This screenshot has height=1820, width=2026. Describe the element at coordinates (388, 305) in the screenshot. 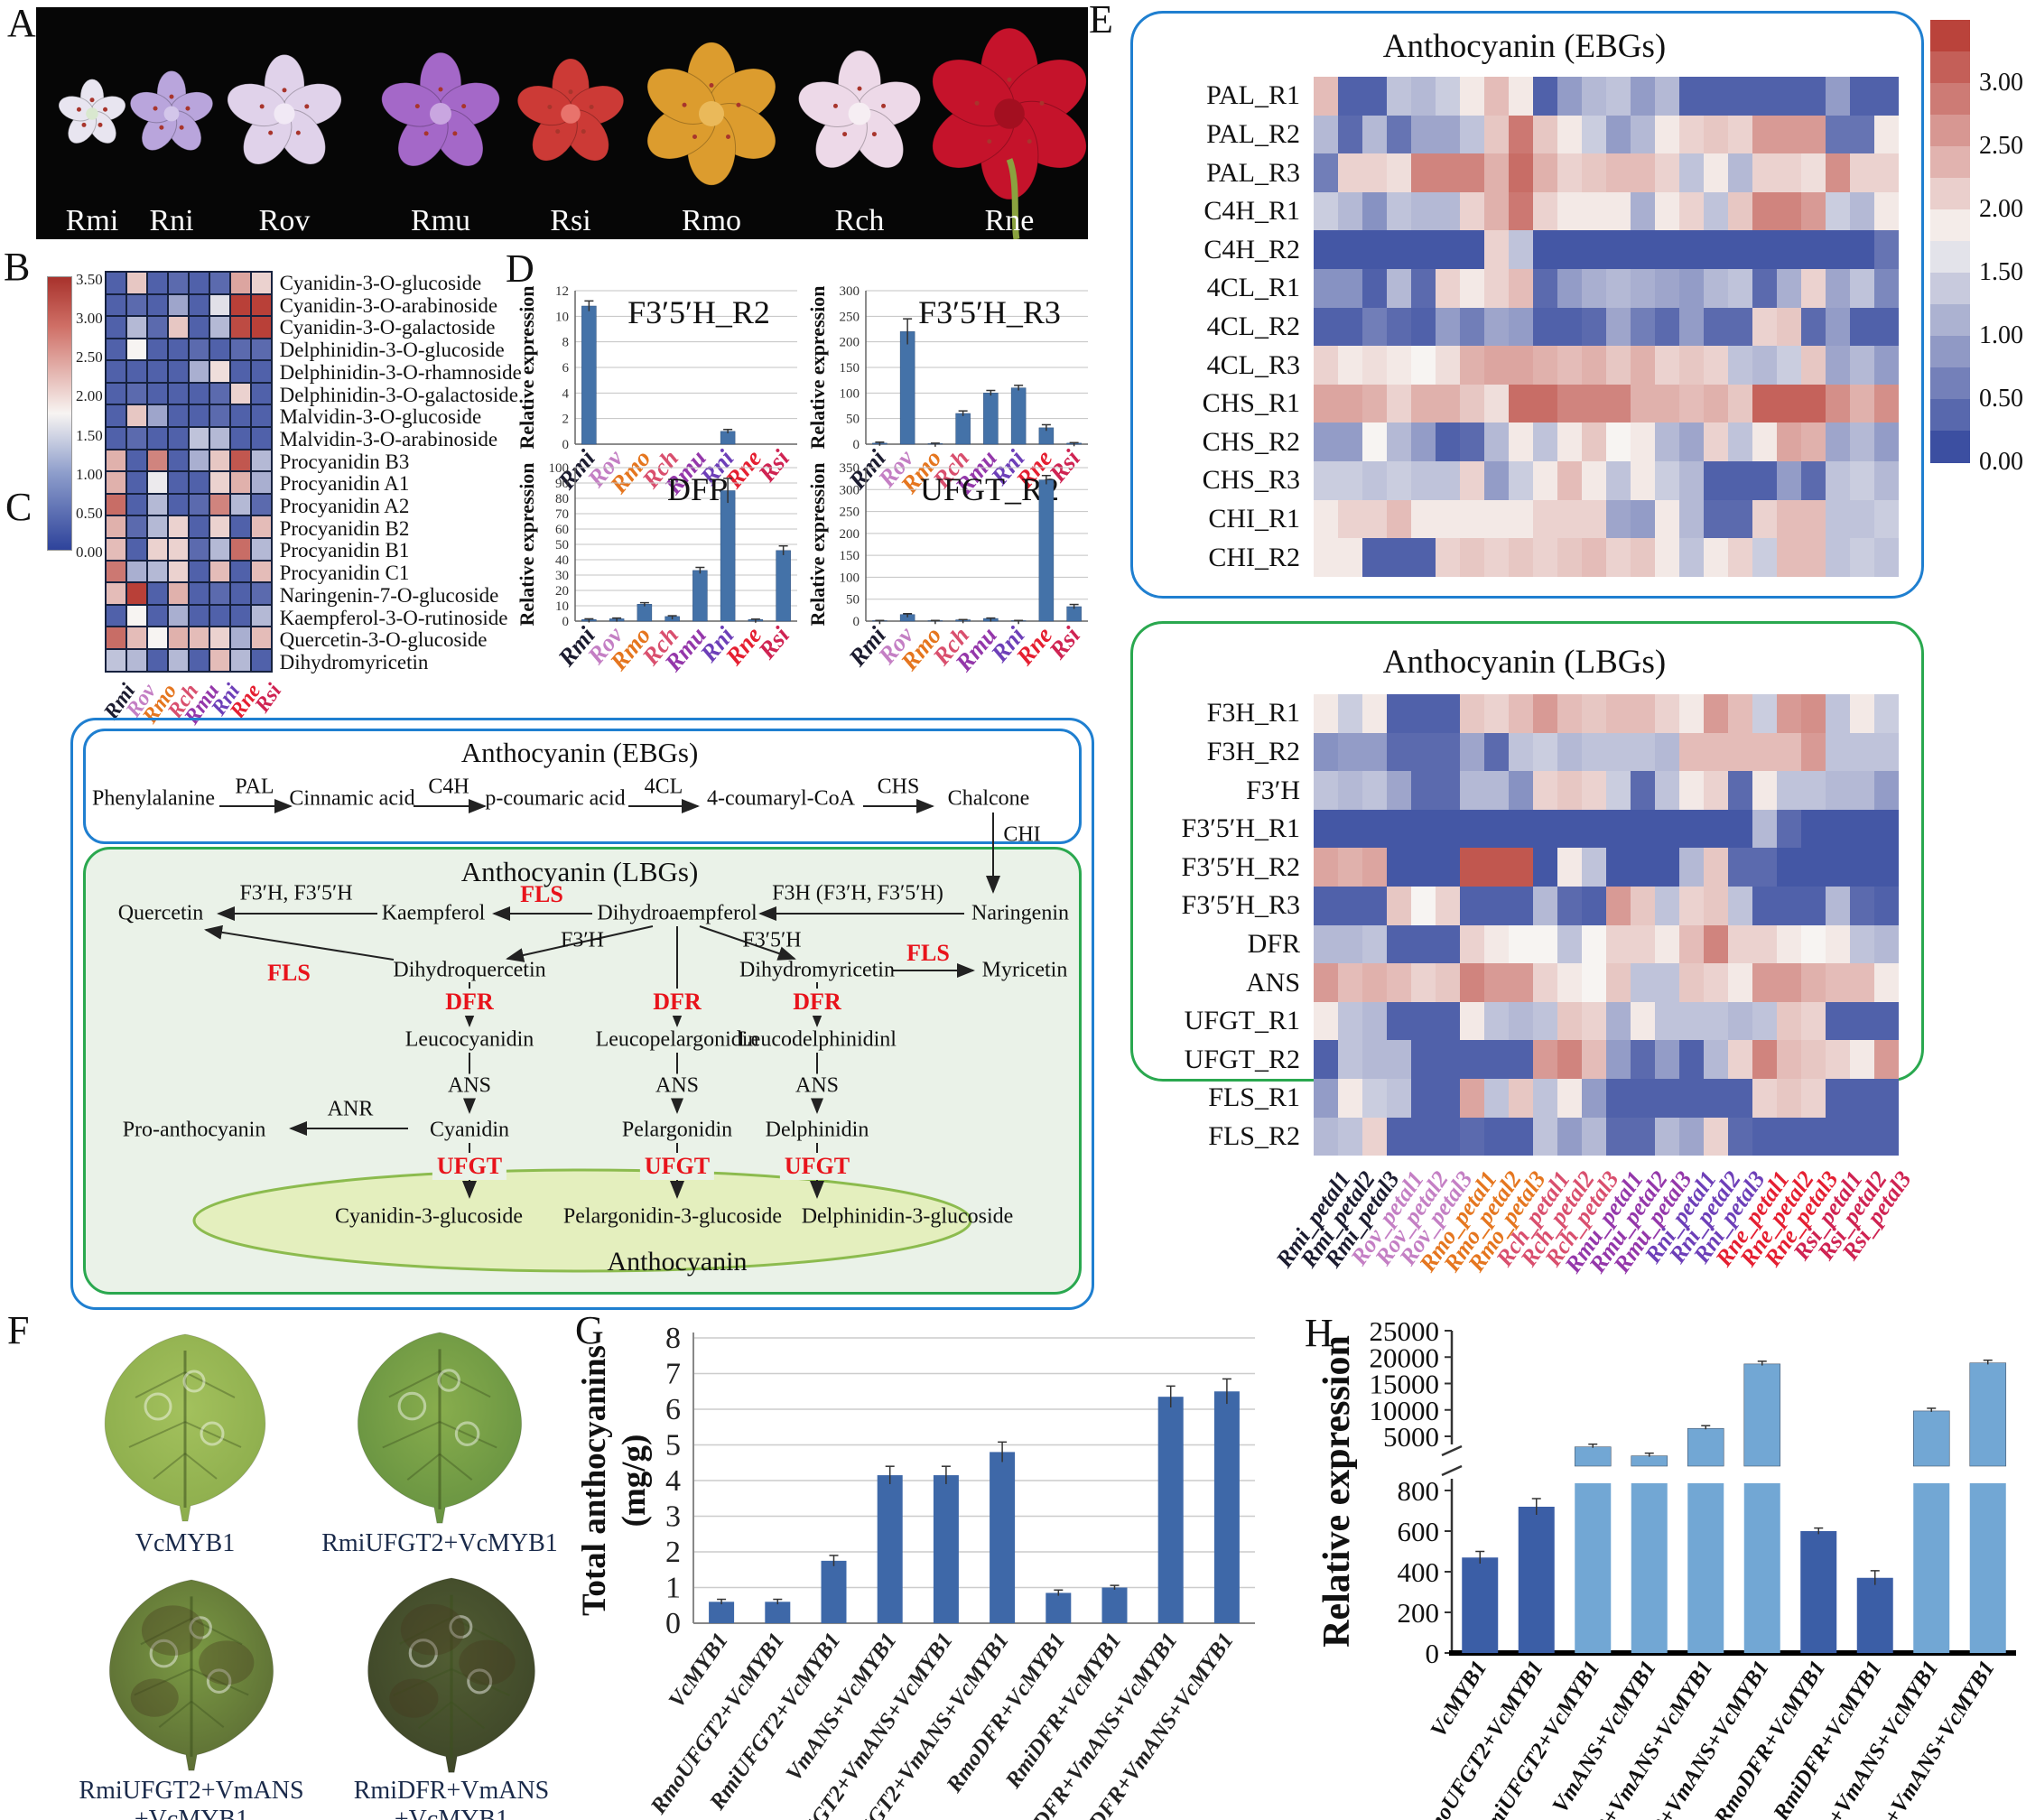

I see `b-row-label: Cyanidin-3-O-arabinoside` at that location.